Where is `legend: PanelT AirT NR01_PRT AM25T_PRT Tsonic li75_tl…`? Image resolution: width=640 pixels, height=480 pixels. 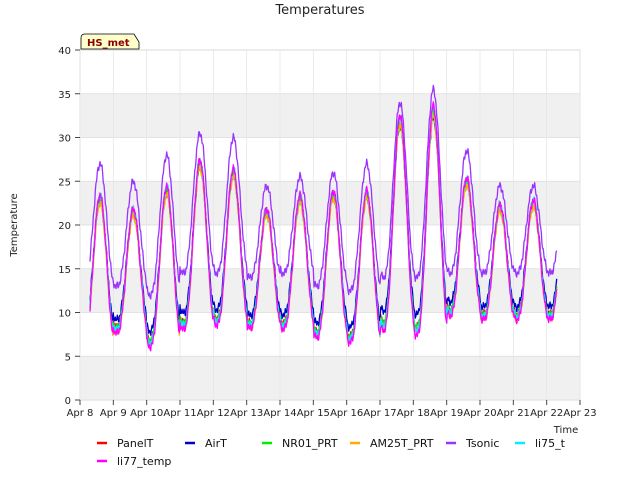
legend: PanelT AirT NR01_PRT AM25T_PRT Tsonic li75_tl… is located at coordinates (331, 452).